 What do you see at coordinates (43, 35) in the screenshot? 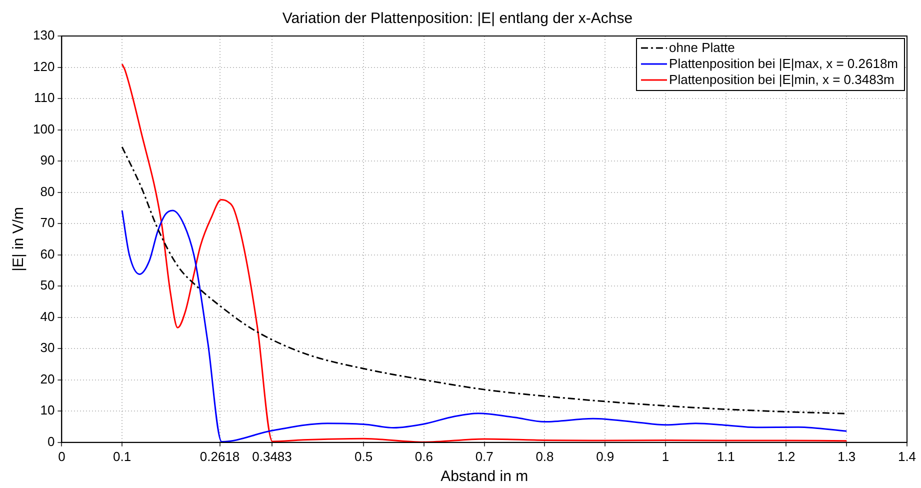
I see `y-tick-label: 130` at bounding box center [43, 35].